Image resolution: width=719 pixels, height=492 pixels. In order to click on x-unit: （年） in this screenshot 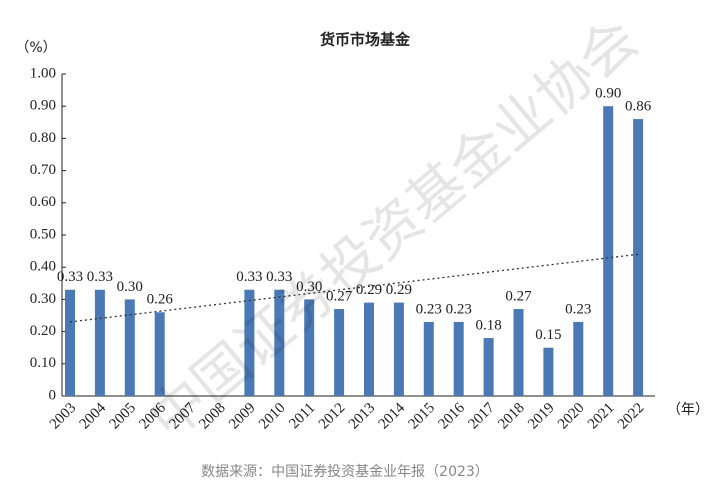, I will do `click(688, 410)`.